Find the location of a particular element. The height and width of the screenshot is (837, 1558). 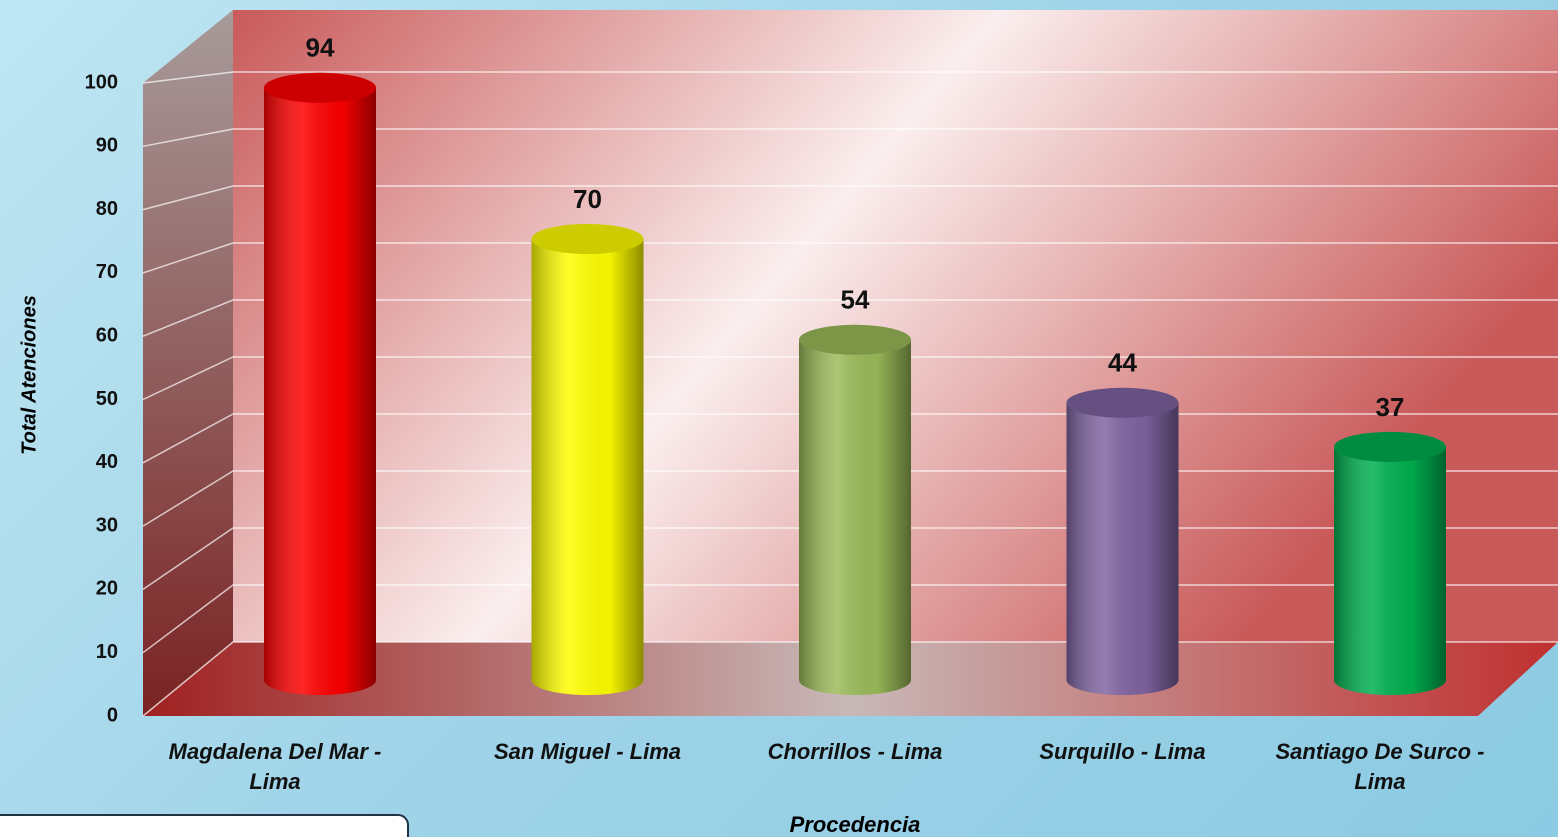

y-tick-label: 40 is located at coordinates (107, 462).